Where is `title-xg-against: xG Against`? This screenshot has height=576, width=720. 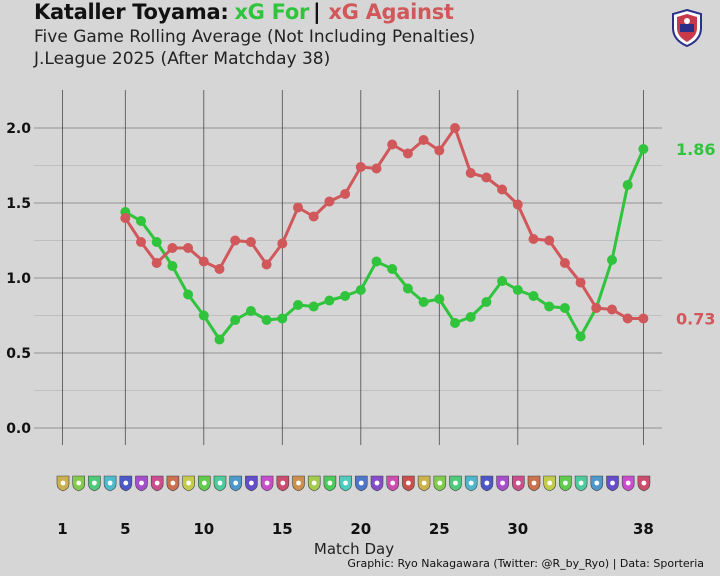 title-xg-against: xG Against is located at coordinates (391, 12).